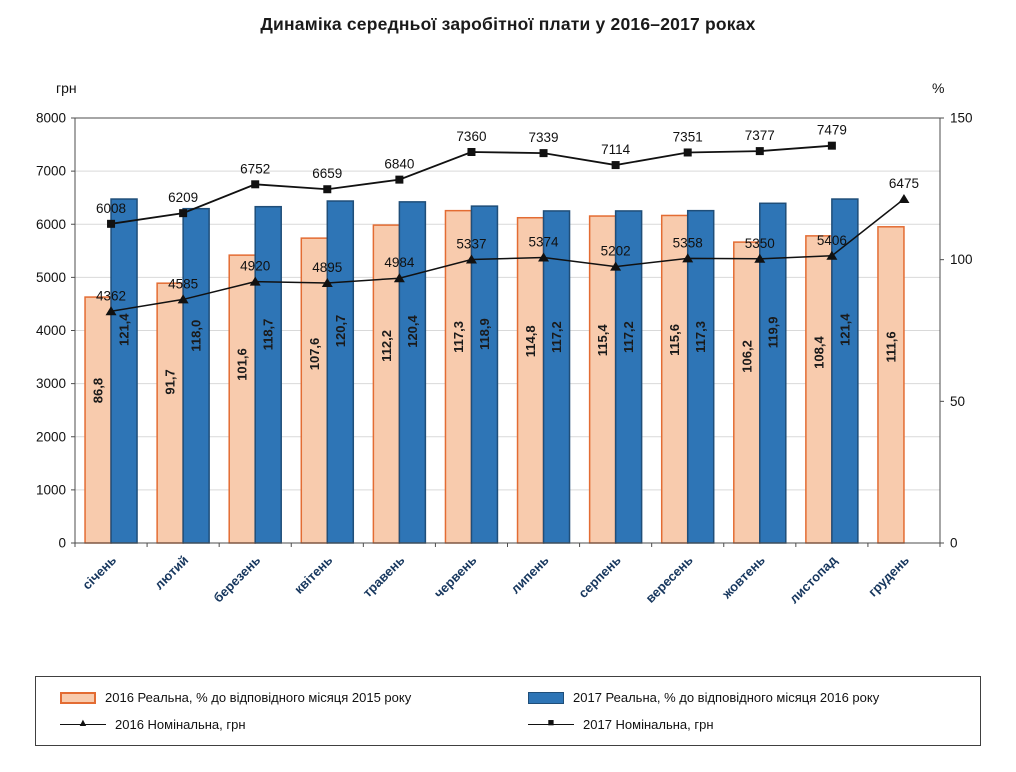 This screenshot has width=1016, height=772. What do you see at coordinates (124, 371) in the screenshot?
I see `bar-real-2017-січень` at bounding box center [124, 371].